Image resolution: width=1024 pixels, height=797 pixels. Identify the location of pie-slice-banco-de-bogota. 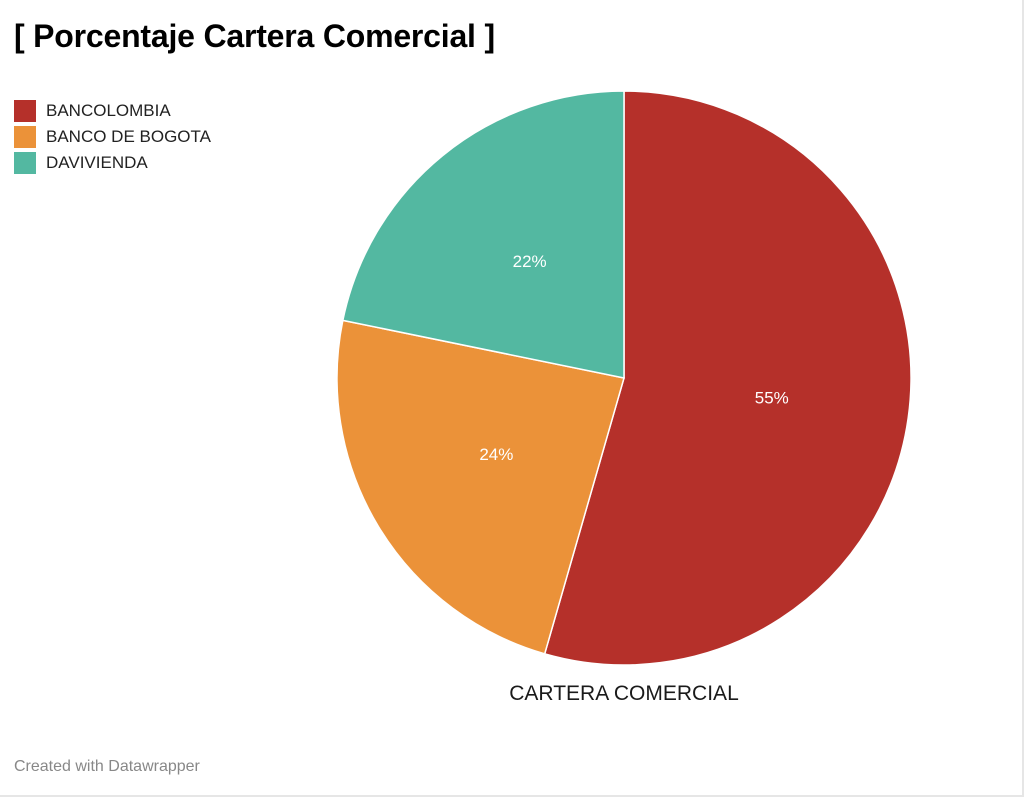
(480, 487).